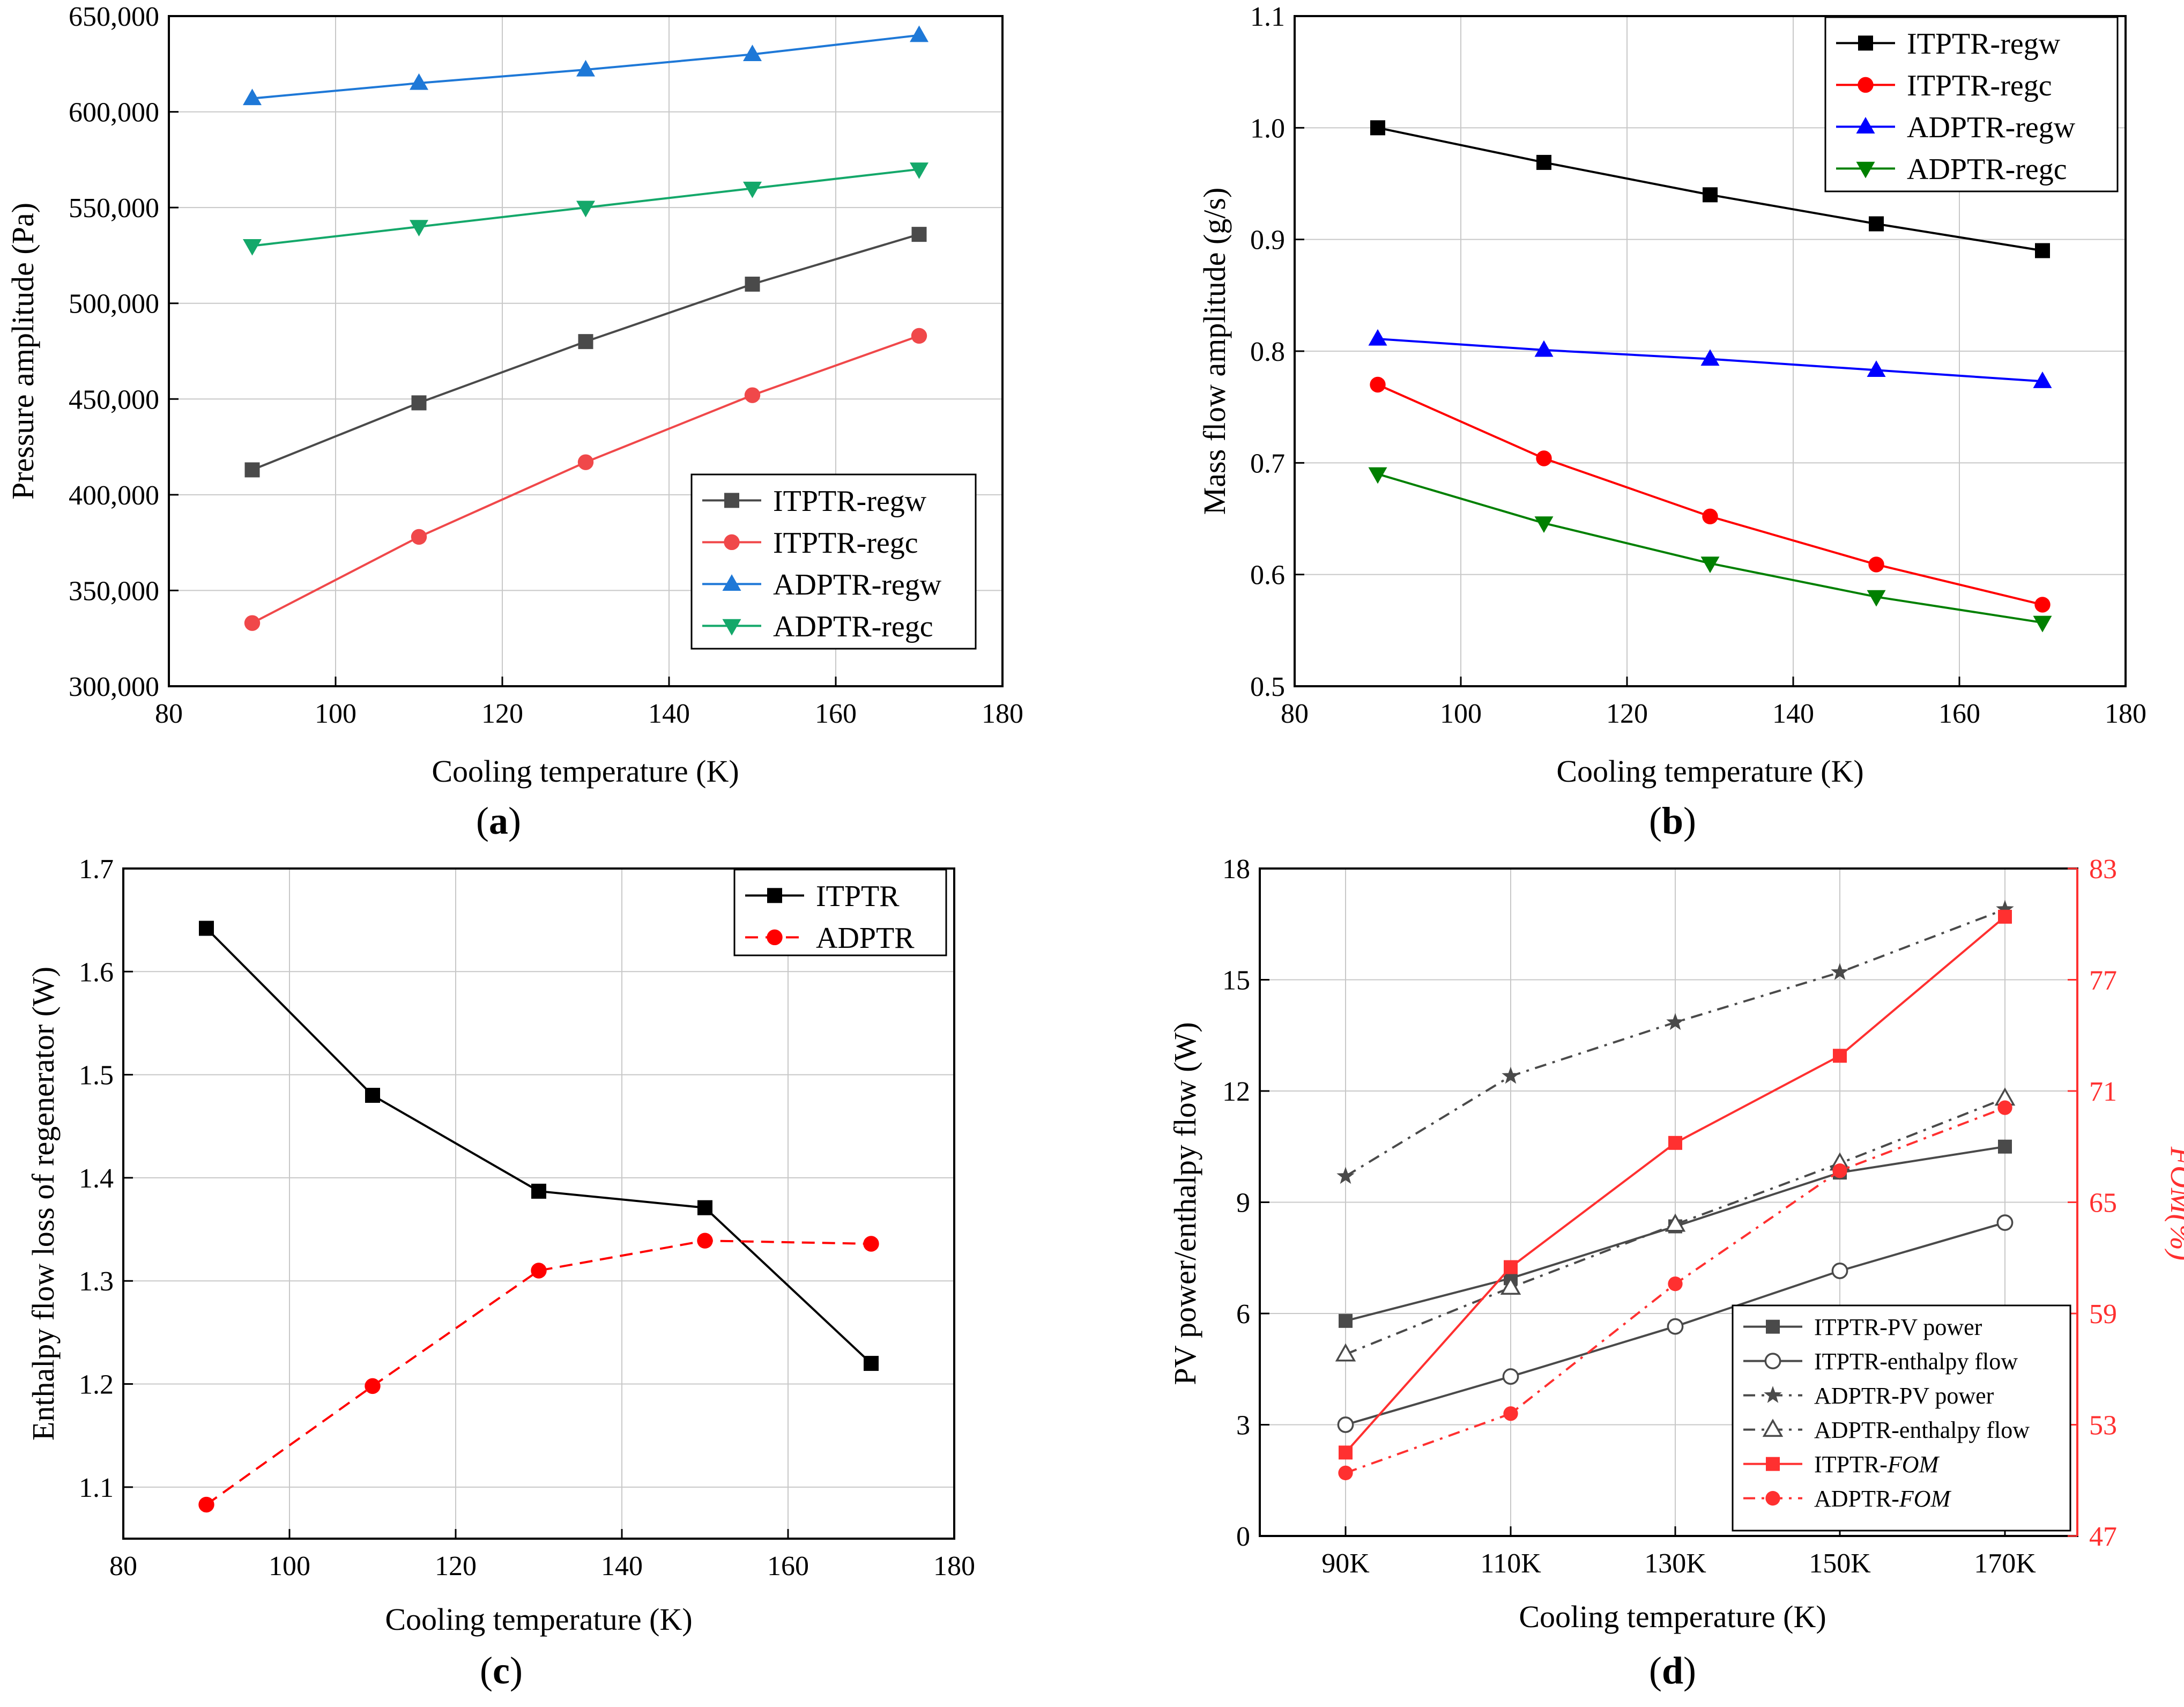  Describe the element at coordinates (1856, 1499) in the screenshot. I see `legend-label-prefix: ADPTR-` at that location.